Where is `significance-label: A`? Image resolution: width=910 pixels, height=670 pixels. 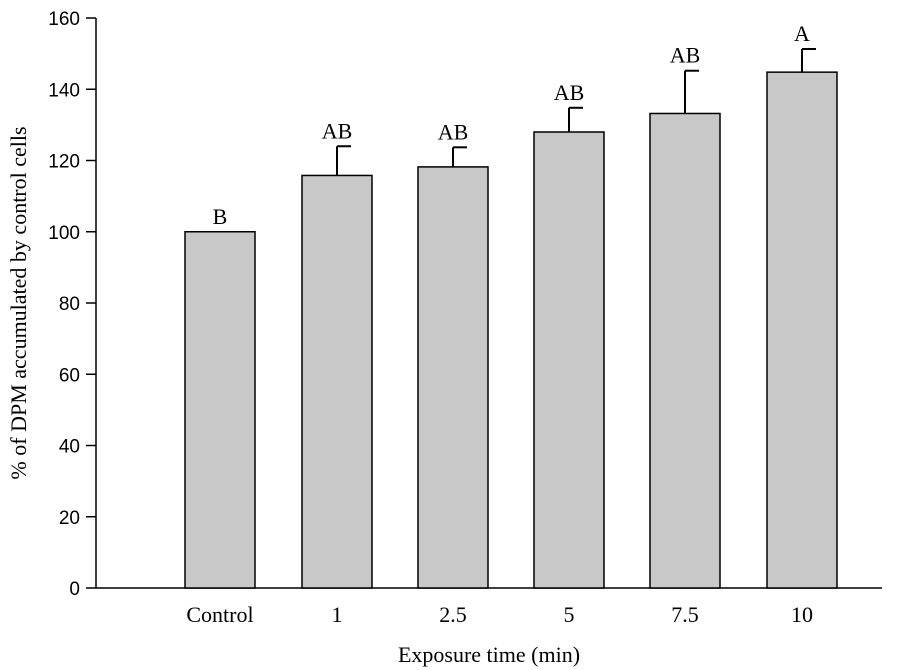
significance-label: A is located at coordinates (802, 33).